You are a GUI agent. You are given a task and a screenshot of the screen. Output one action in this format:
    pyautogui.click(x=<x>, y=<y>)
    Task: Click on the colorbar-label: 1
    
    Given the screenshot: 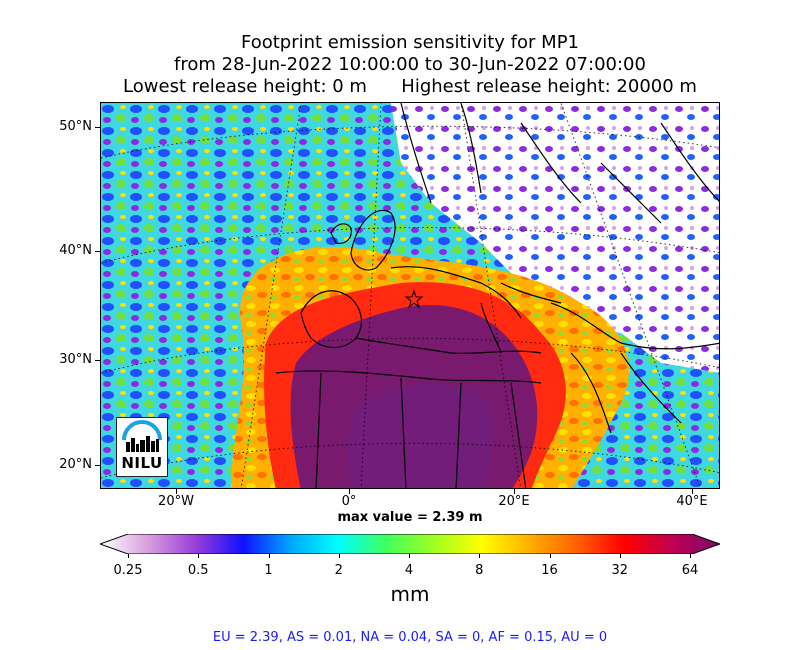 What is the action you would take?
    pyautogui.click(x=268, y=570)
    